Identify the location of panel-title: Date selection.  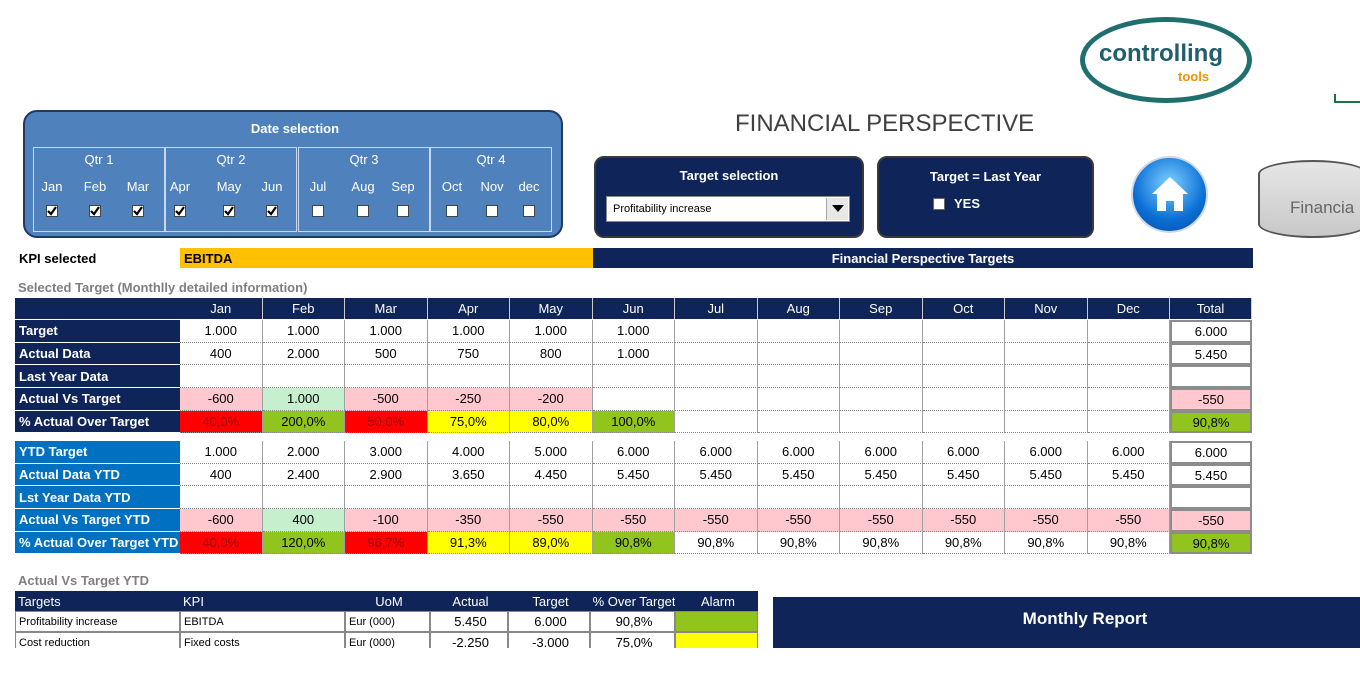
(295, 128).